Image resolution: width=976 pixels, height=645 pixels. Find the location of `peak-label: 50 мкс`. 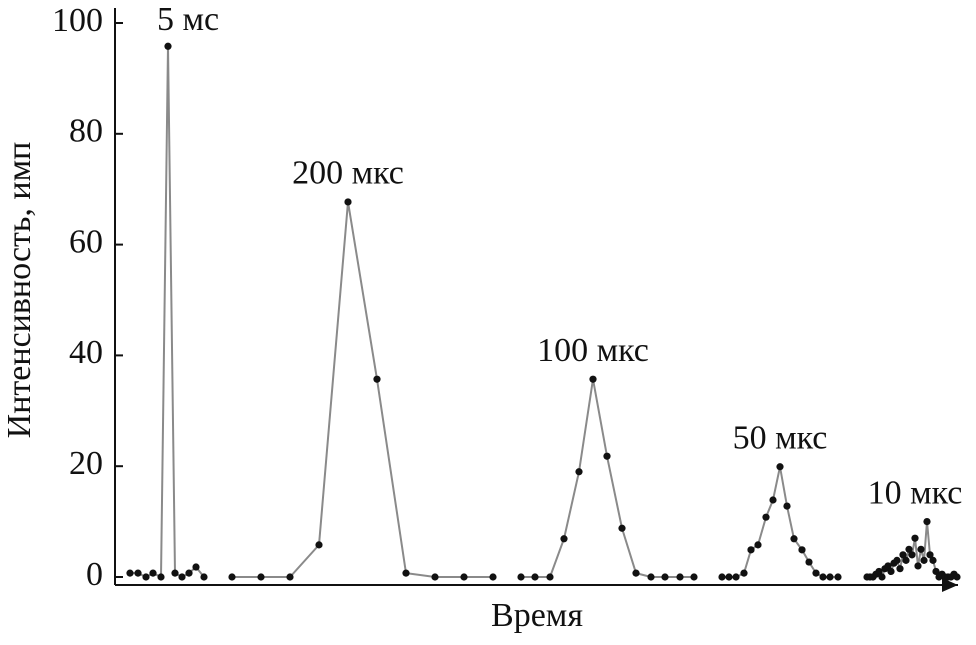

peak-label: 50 мкс is located at coordinates (780, 438).